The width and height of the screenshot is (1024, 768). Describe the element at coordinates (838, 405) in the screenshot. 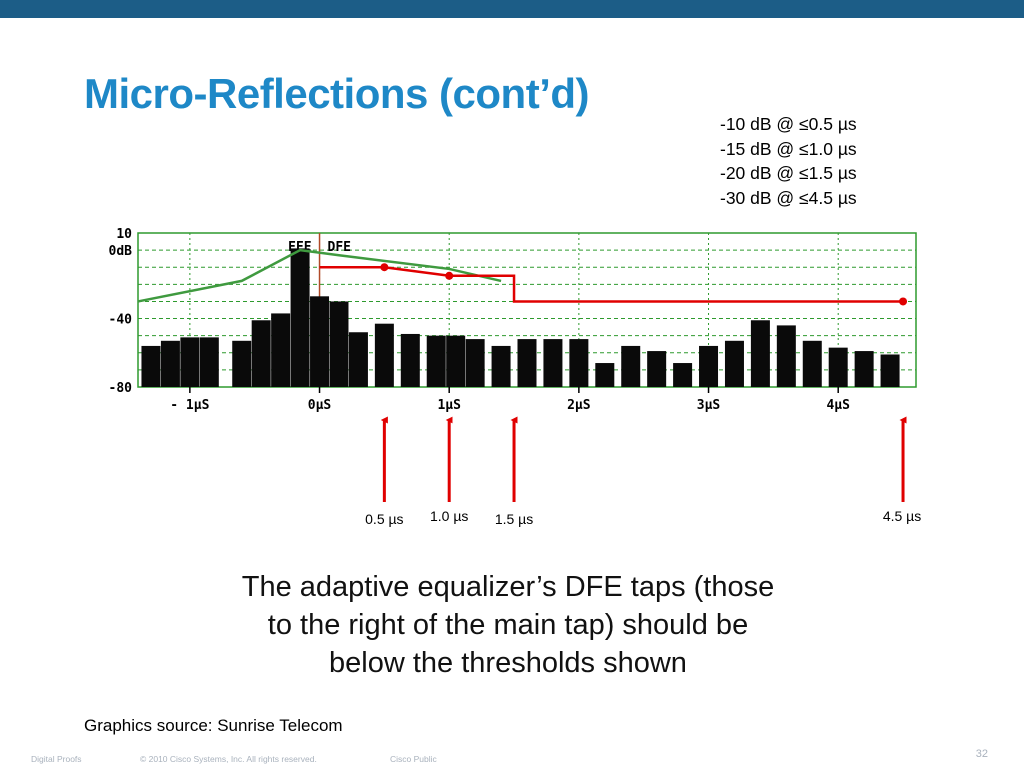

I see `x-tick-label: 4µS` at that location.